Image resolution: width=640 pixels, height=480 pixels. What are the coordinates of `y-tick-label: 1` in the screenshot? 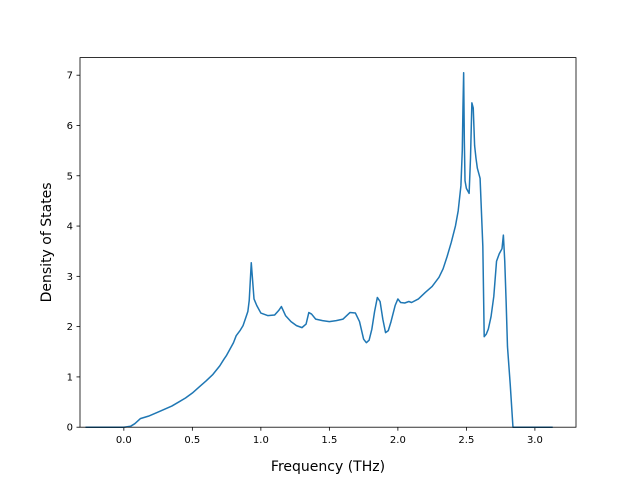 It's located at (70, 377).